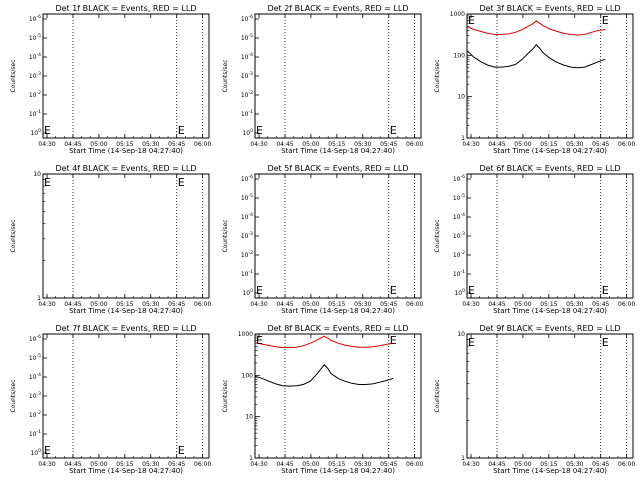  Describe the element at coordinates (125, 168) in the screenshot. I see `panel-title: Det 4f BLACK = Events, RED = LLD` at that location.